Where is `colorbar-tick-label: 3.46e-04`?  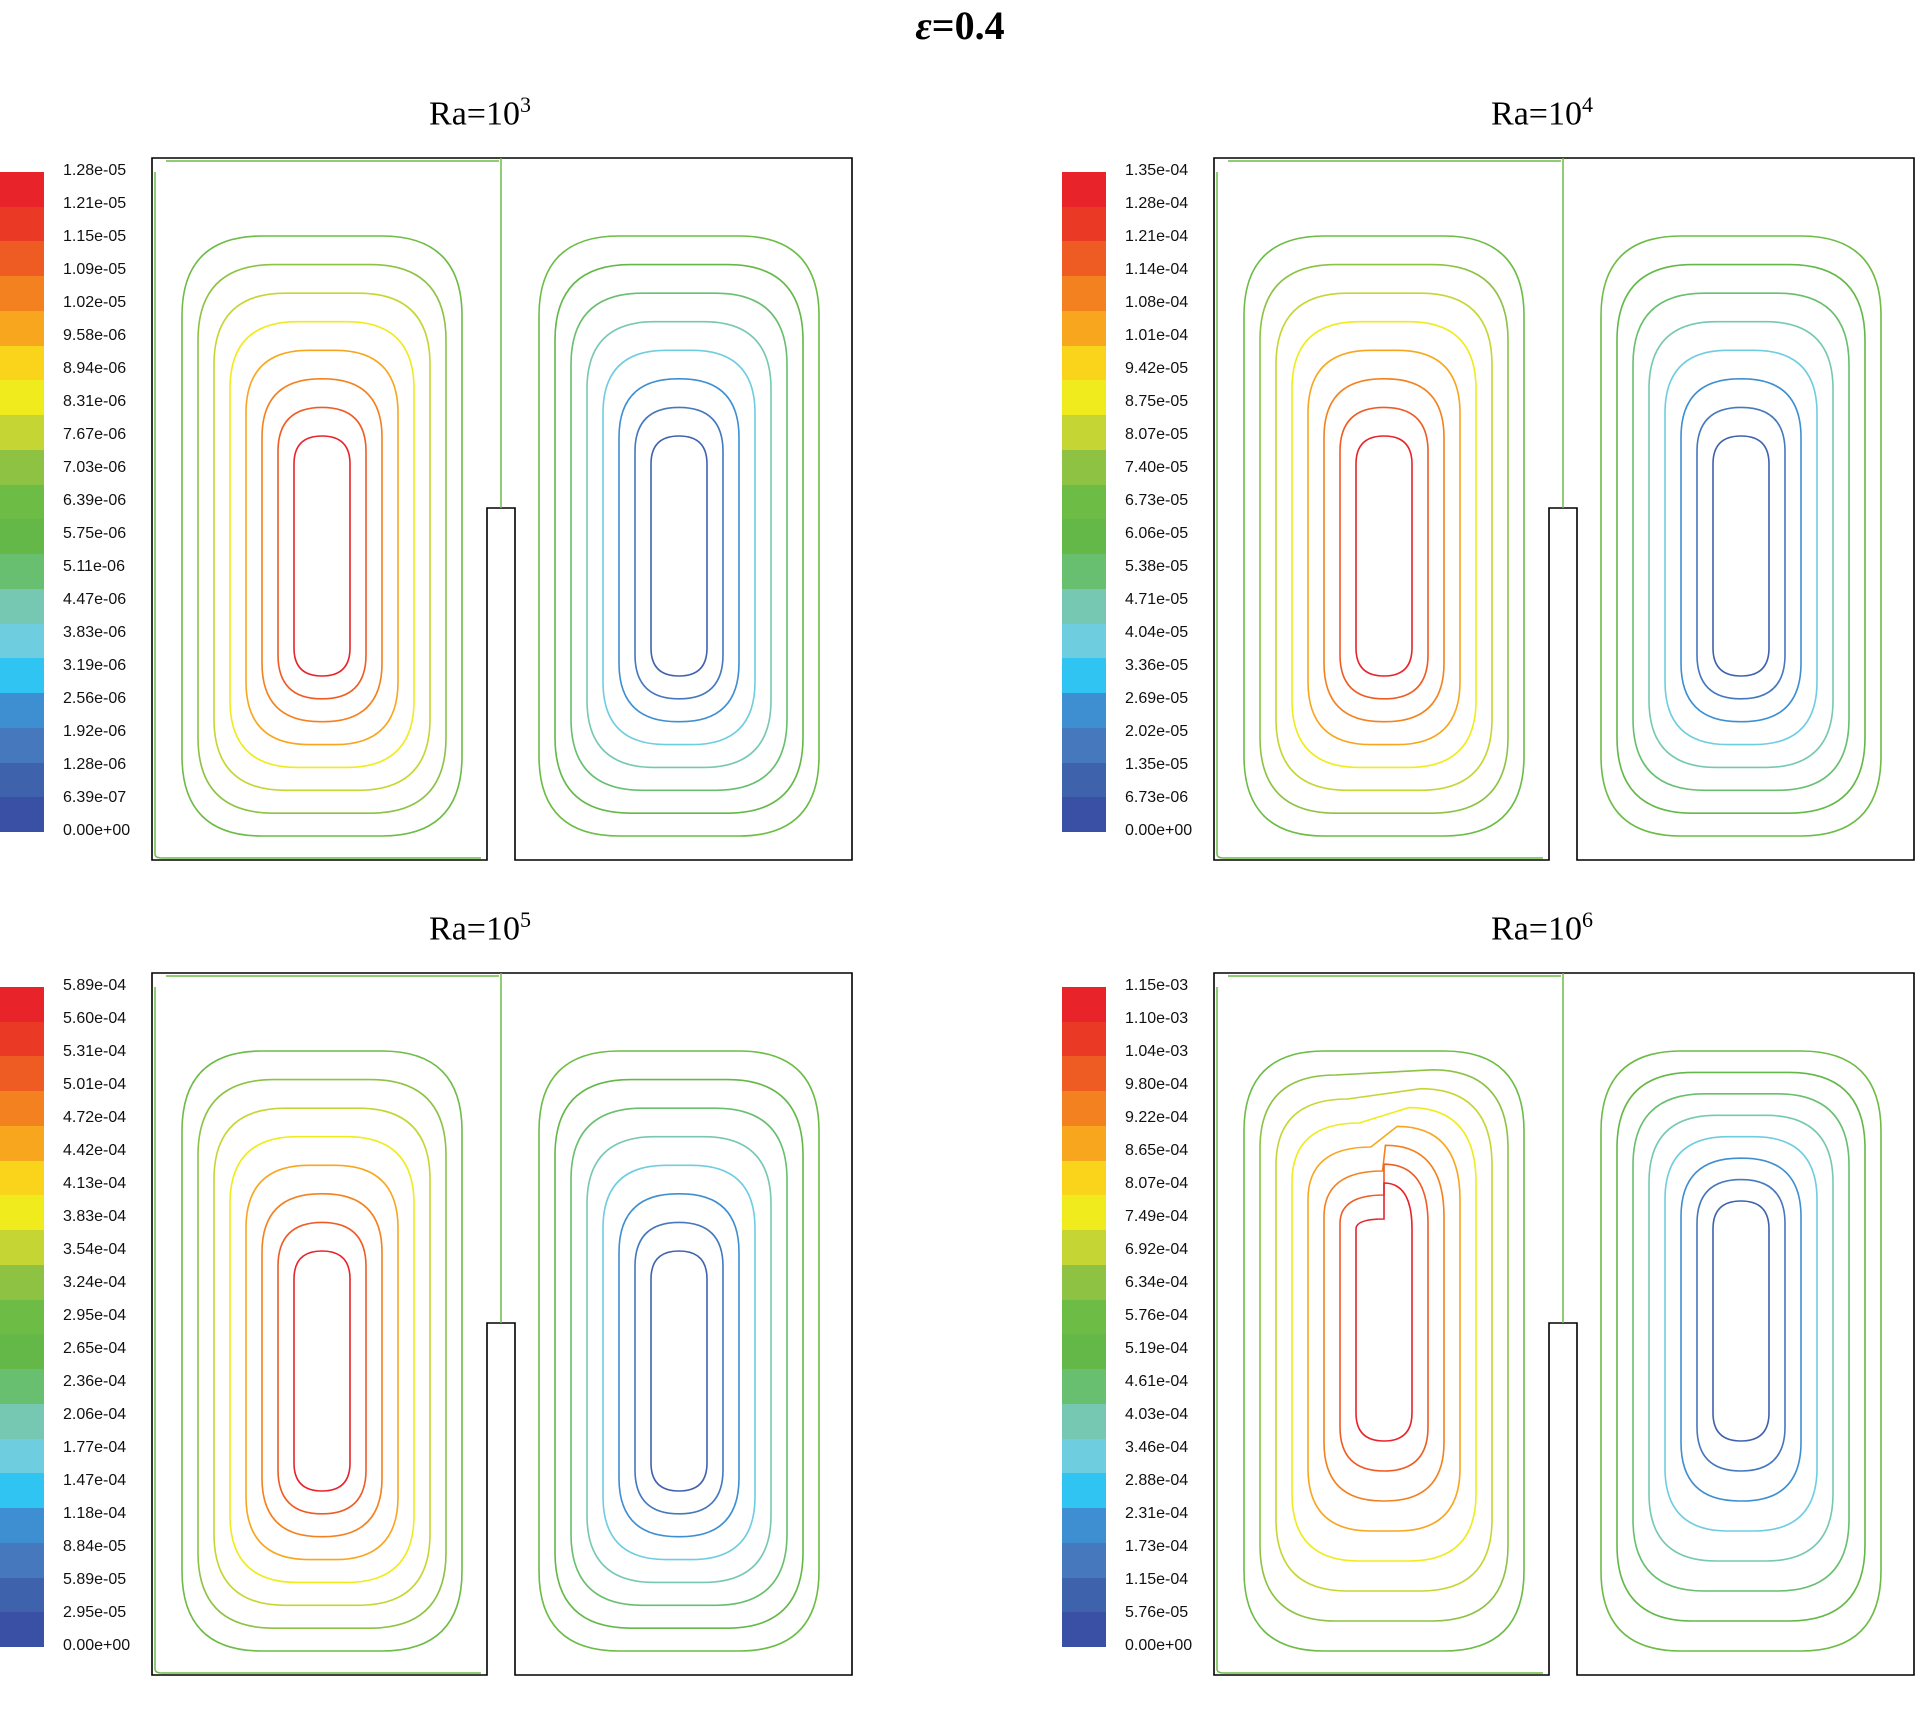
colorbar-tick-label: 3.46e-04 is located at coordinates (1157, 1447).